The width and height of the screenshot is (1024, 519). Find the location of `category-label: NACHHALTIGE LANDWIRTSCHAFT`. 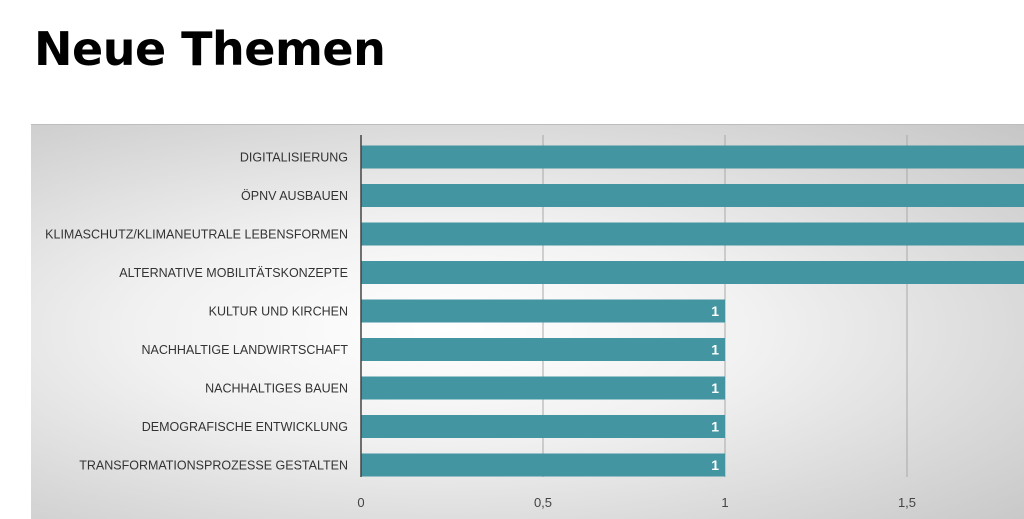

category-label: NACHHALTIGE LANDWIRTSCHAFT is located at coordinates (244, 350).